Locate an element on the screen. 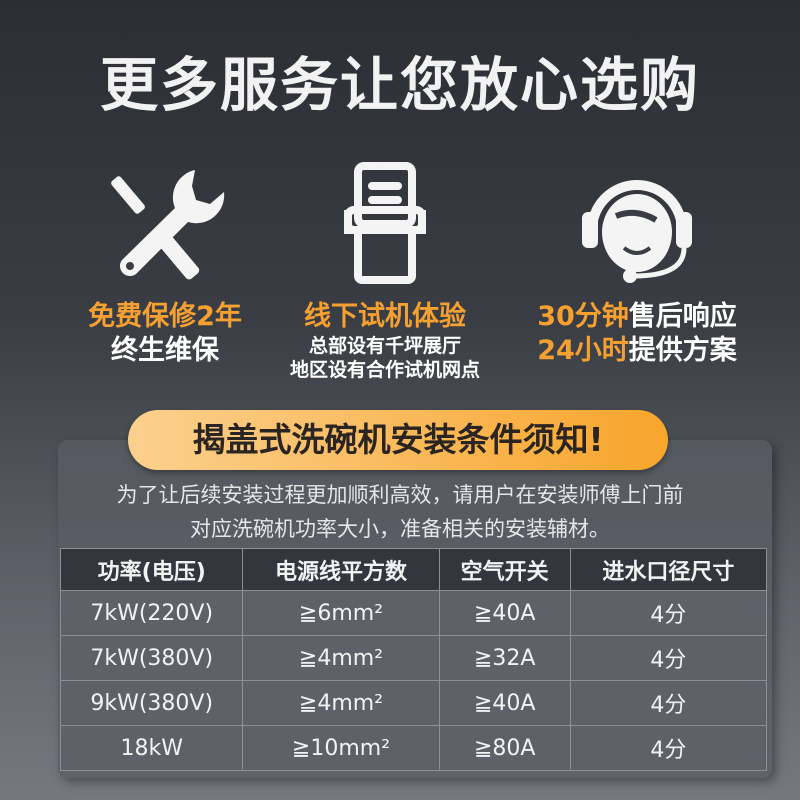 This screenshot has height=800, width=800. feature-warranty: 免费保修2年 终生维保 is located at coordinates (165, 264).